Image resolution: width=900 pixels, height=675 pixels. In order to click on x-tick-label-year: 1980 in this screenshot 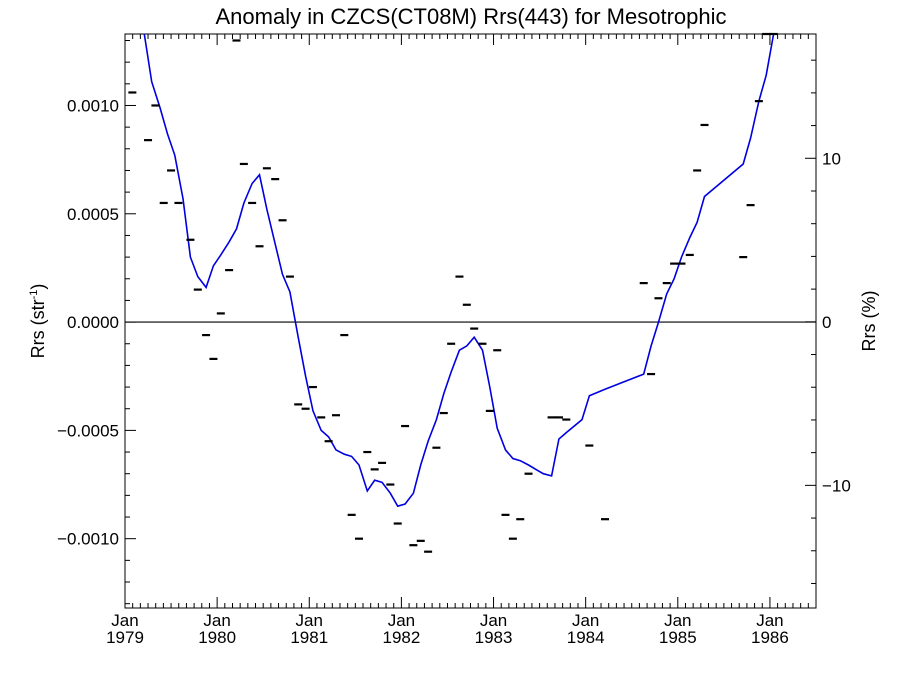, I will do `click(217, 637)`.